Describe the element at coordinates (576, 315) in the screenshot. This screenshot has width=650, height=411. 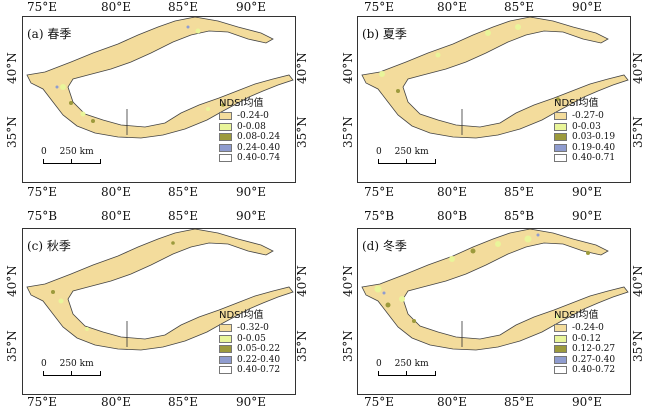
I see `legend-title-winter: NDSI均值` at that location.